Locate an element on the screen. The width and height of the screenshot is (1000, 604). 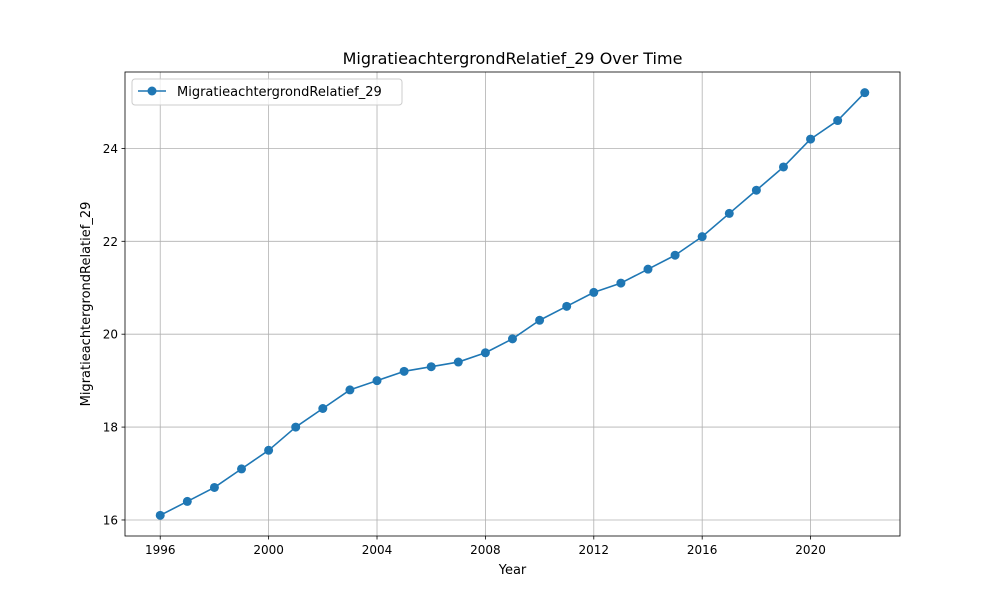
x-axis-label: Year is located at coordinates (512, 570).